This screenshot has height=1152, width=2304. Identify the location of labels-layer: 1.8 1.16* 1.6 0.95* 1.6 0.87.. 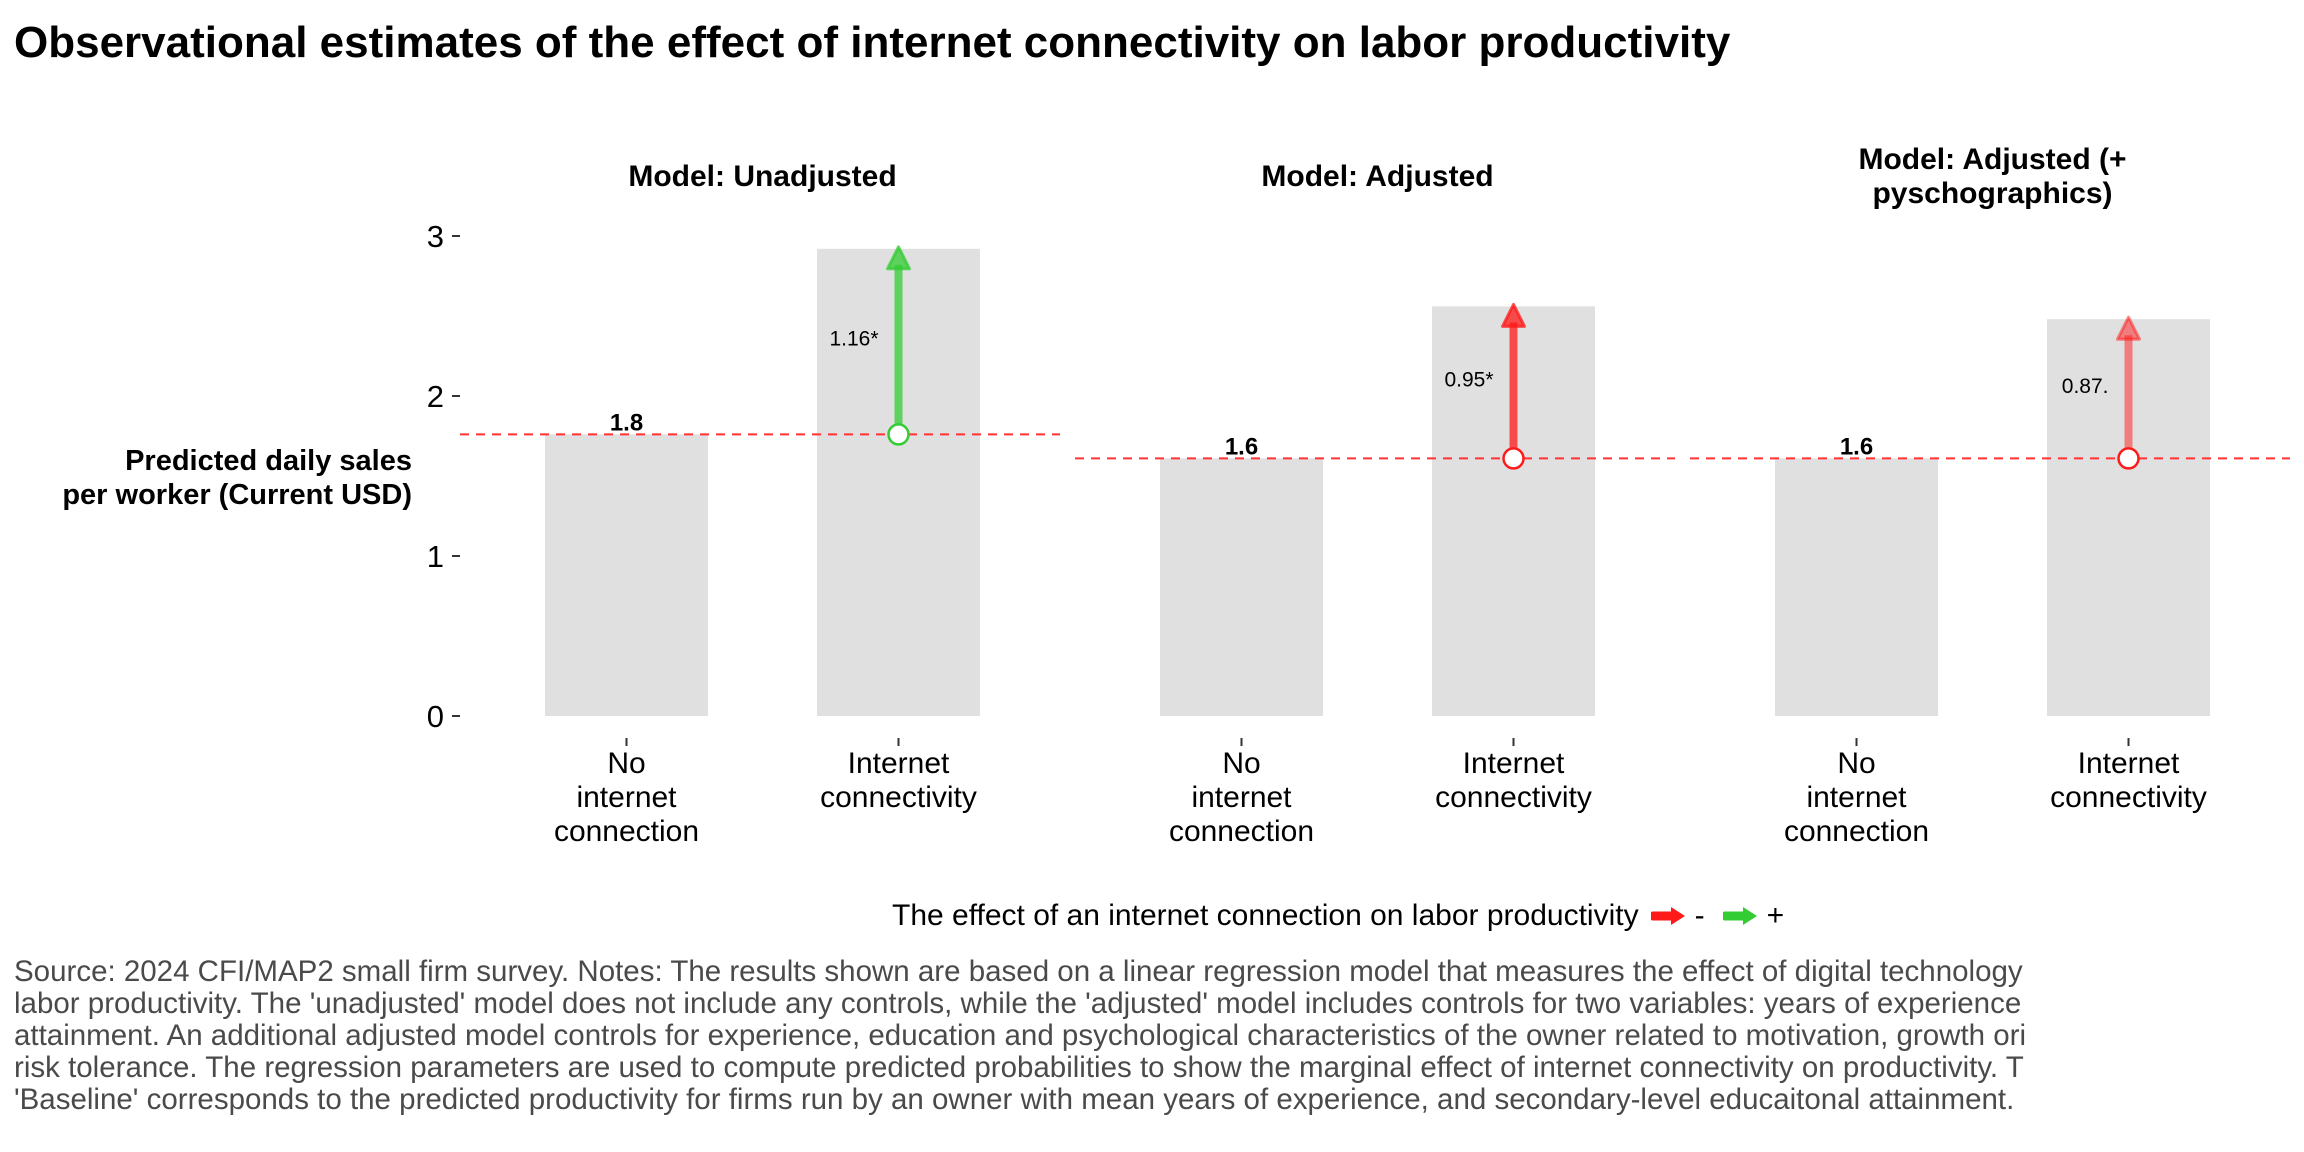
(1359, 394).